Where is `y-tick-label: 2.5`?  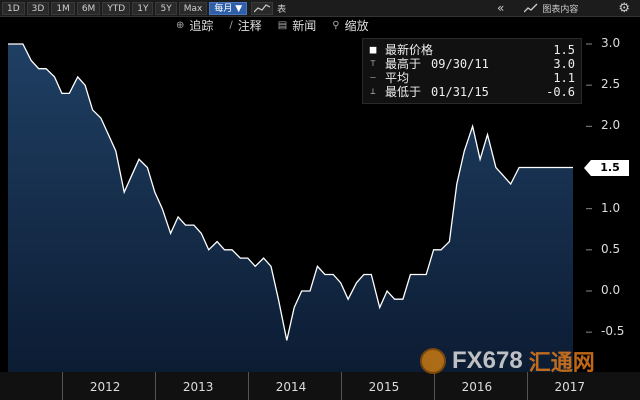
y-tick-label: 2.5 is located at coordinates (611, 84).